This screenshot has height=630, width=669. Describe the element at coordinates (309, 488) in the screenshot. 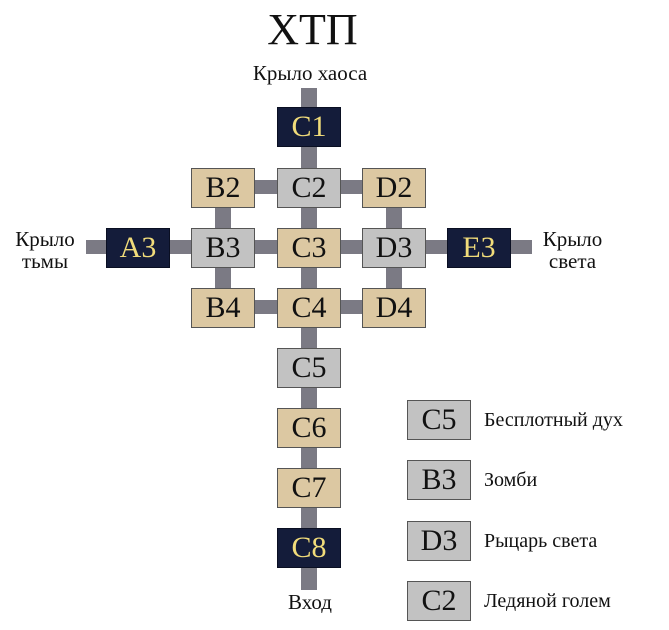

I see `room-c7: C7` at that location.